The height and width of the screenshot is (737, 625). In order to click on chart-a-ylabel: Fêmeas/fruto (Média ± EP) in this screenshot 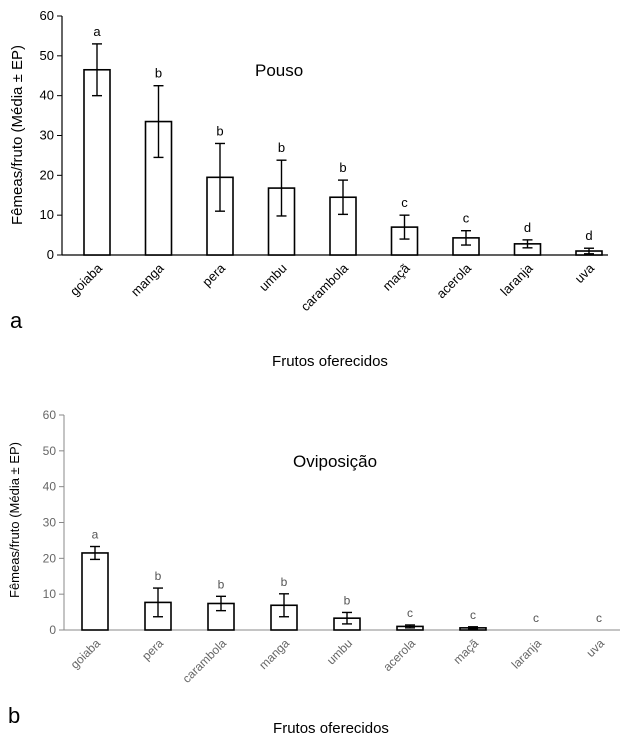, I will do `click(17, 135)`.